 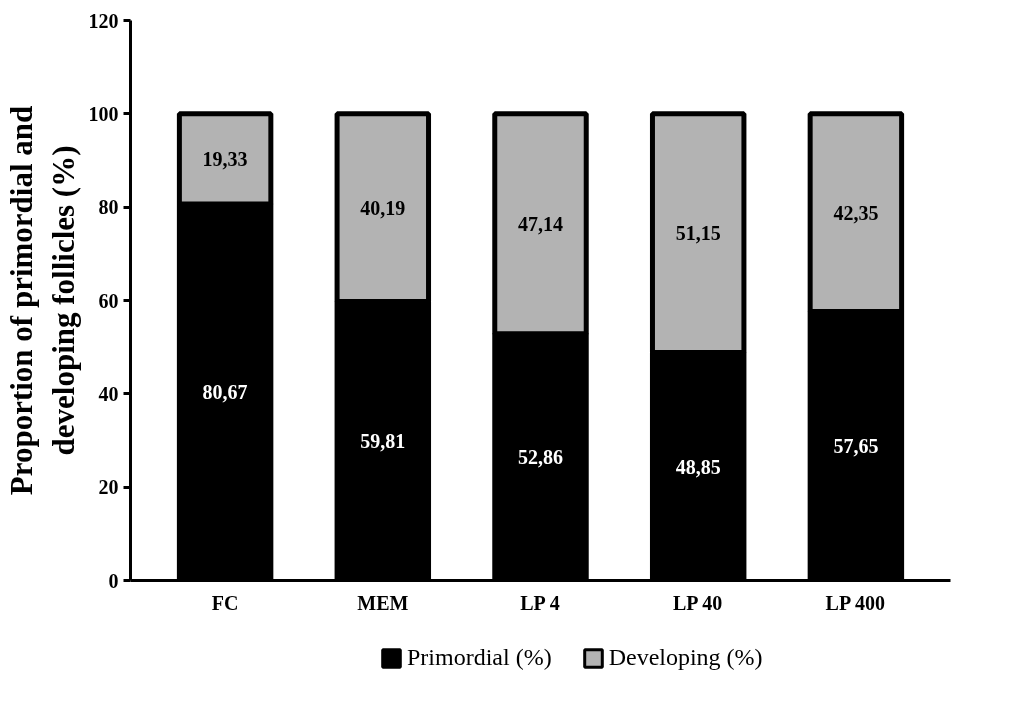 I want to click on y-tick-label: 60, so click(x=108, y=300).